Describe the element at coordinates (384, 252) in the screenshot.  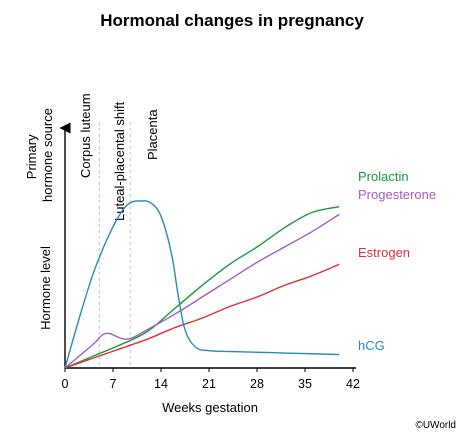
I see `series-label-estrogen: Estrogen` at that location.